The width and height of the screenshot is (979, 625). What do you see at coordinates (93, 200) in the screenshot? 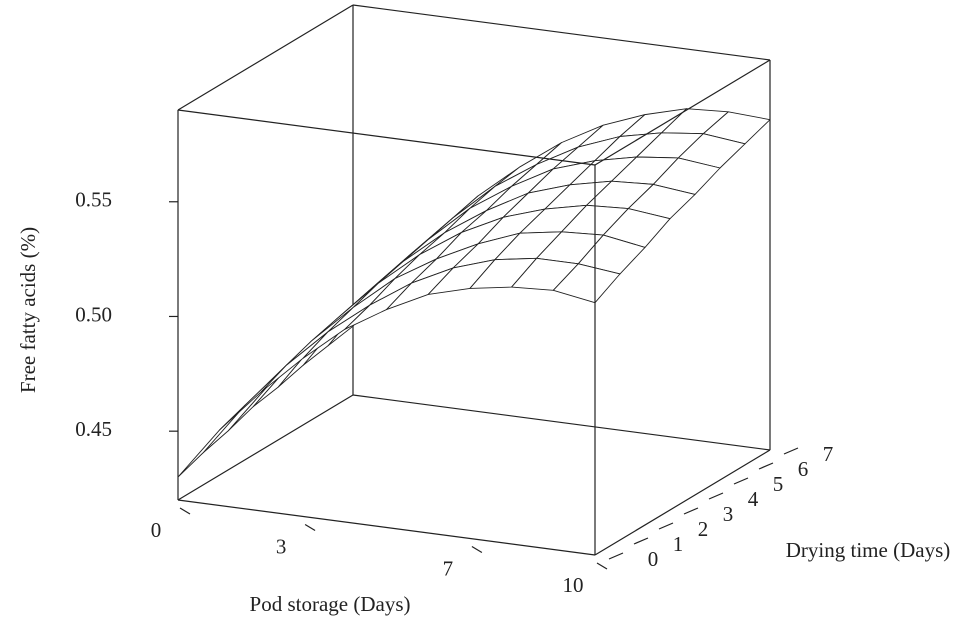
I see `z-tick-label: 0.55` at bounding box center [93, 200].